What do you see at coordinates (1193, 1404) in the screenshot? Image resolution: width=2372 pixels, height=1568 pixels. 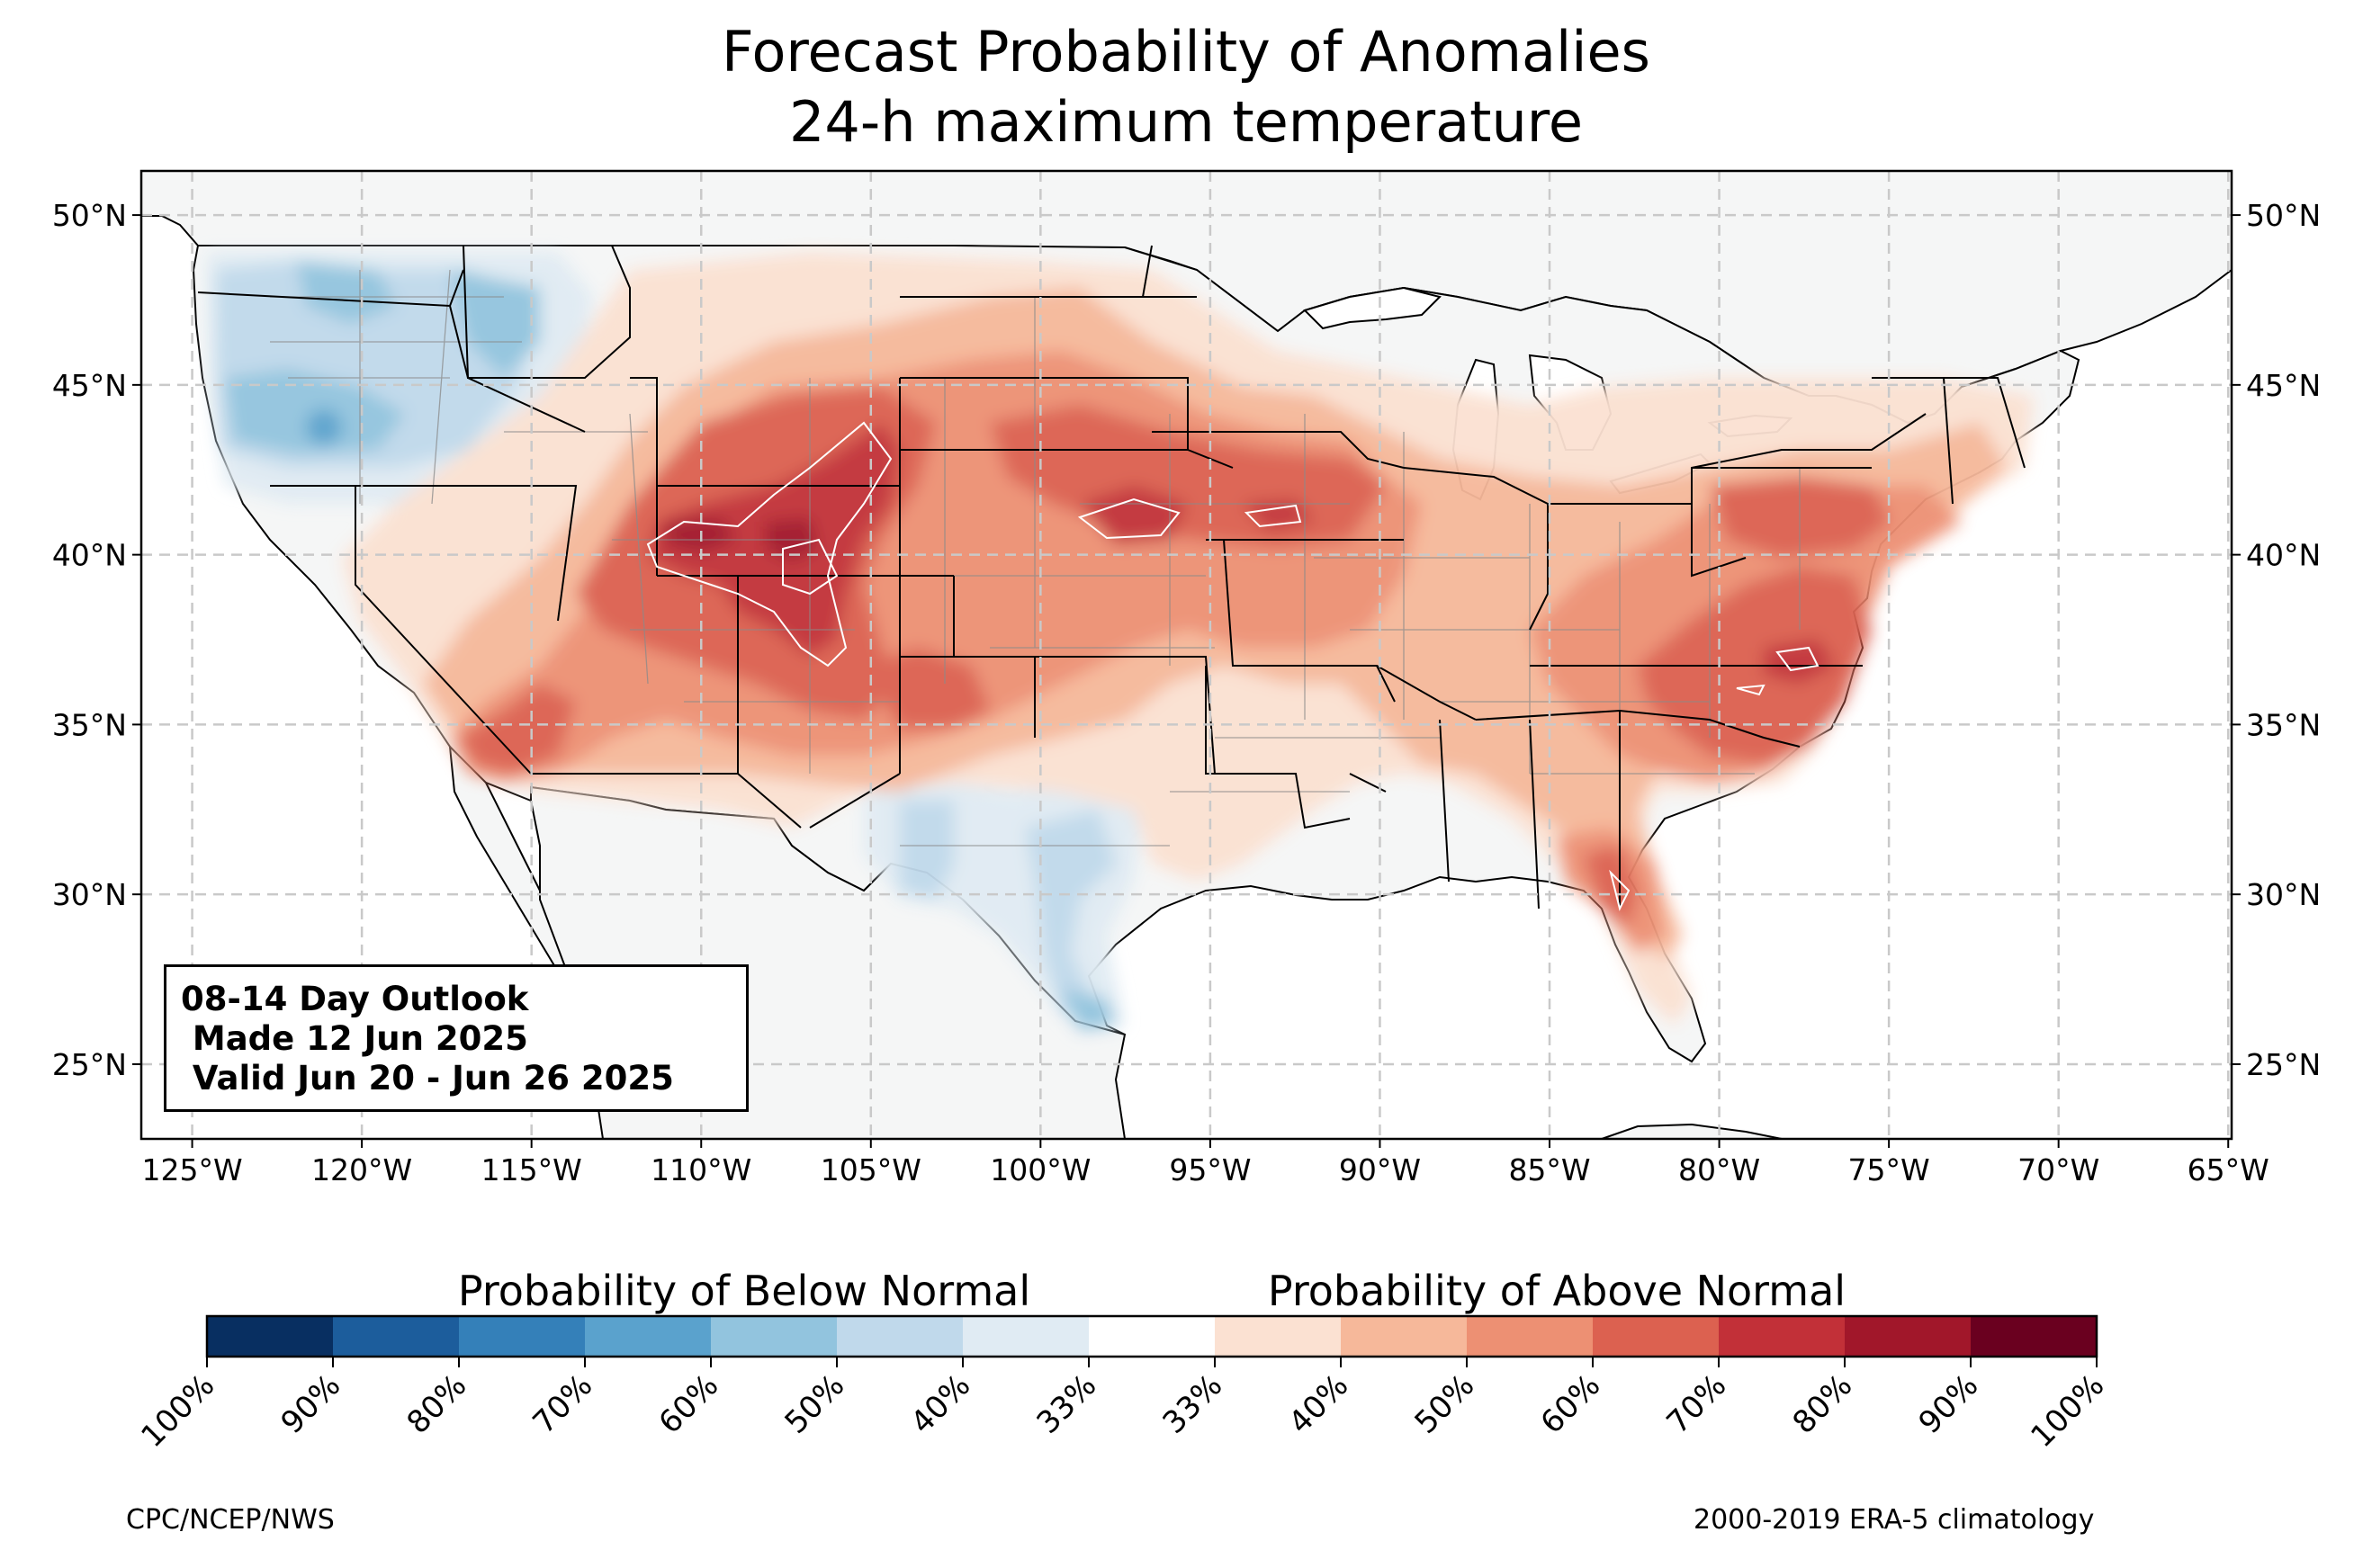 I see `colorbar-tick-label-8: 33%` at bounding box center [1193, 1404].